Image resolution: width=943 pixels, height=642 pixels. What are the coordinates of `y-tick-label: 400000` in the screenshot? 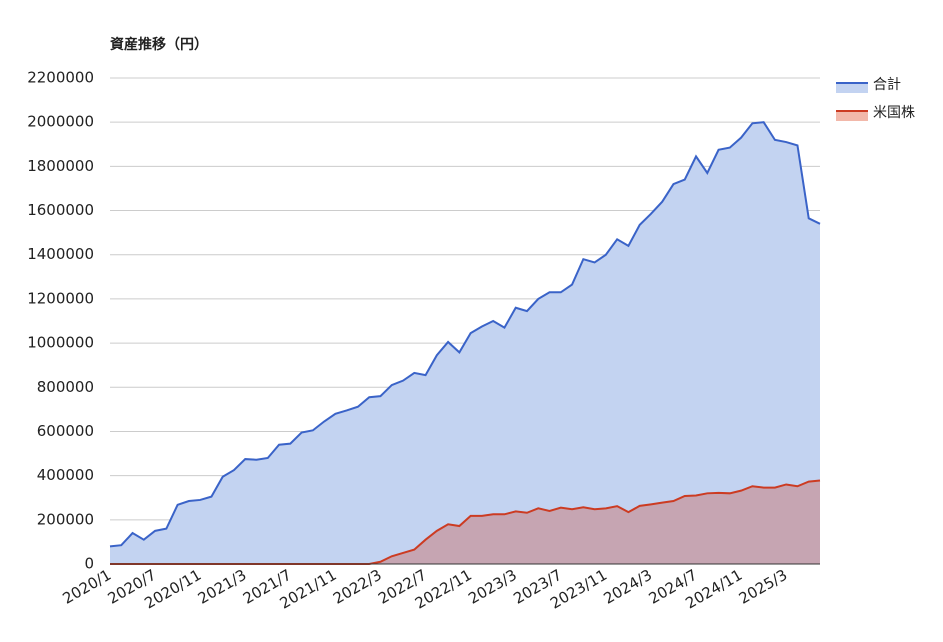 It's located at (65, 475).